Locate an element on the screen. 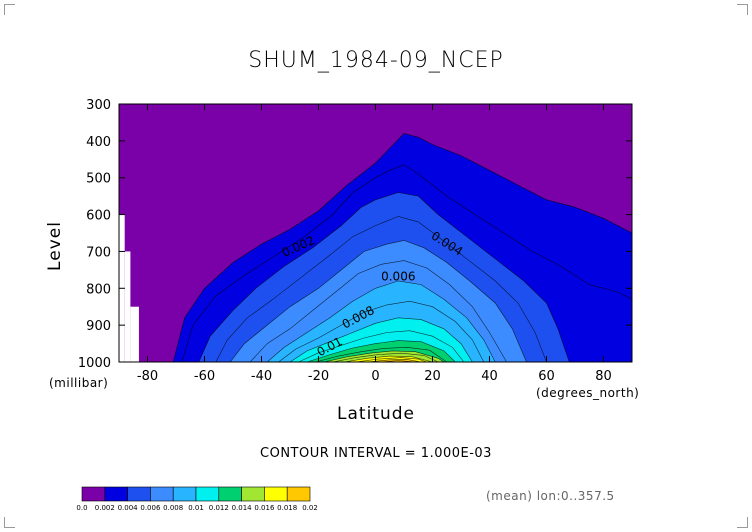  y-tick-label: 500 is located at coordinates (98, 179).